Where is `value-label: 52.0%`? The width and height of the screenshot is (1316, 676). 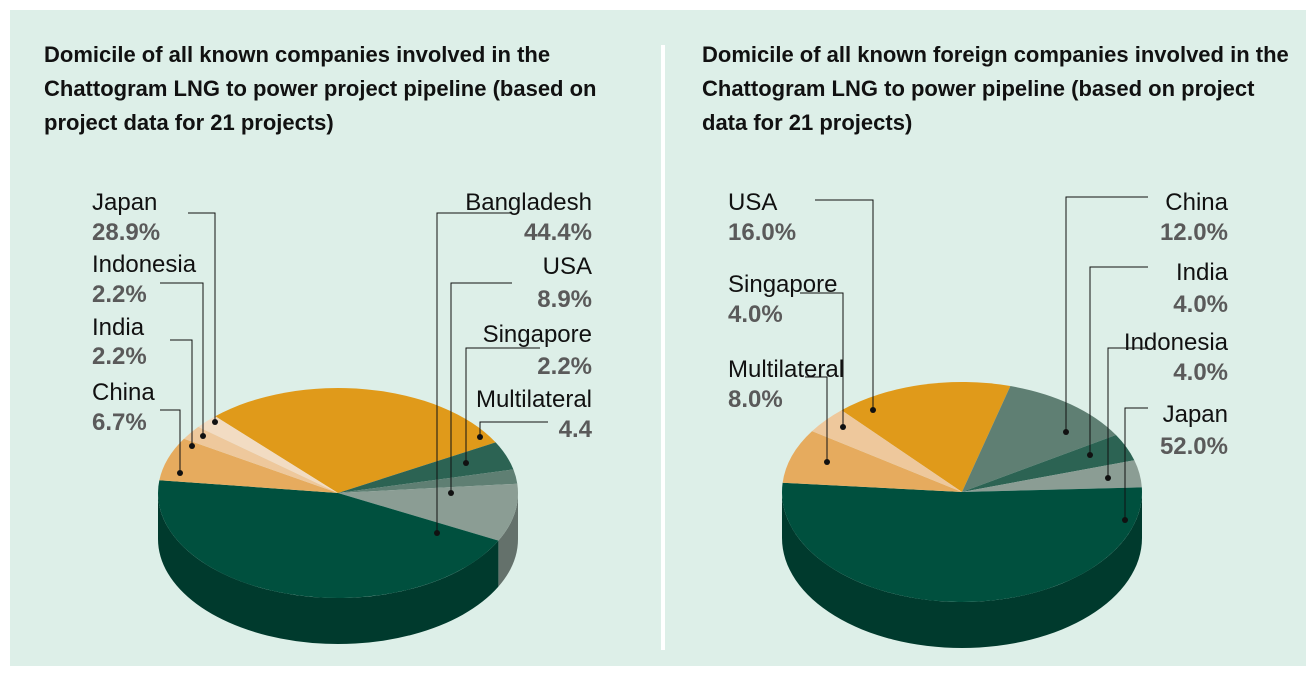 value-label: 52.0% is located at coordinates (1194, 446).